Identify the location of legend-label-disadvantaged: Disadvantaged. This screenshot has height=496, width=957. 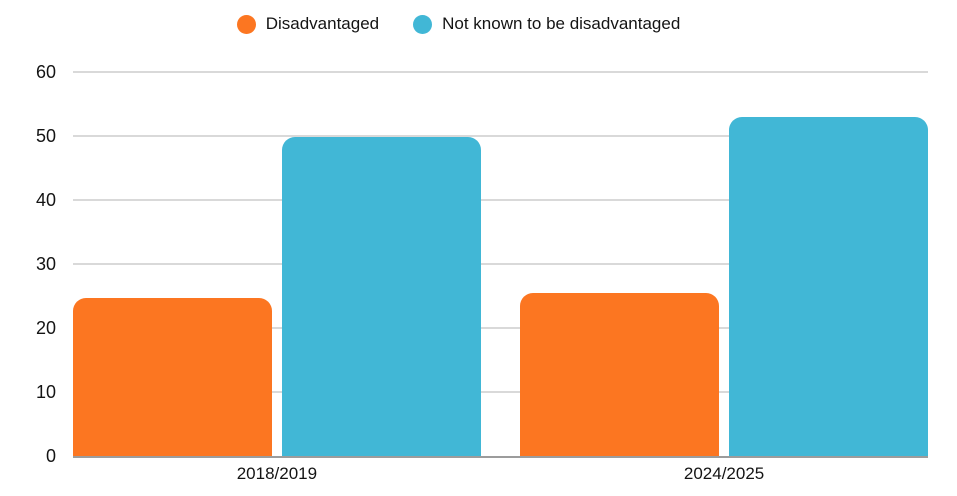
(322, 23).